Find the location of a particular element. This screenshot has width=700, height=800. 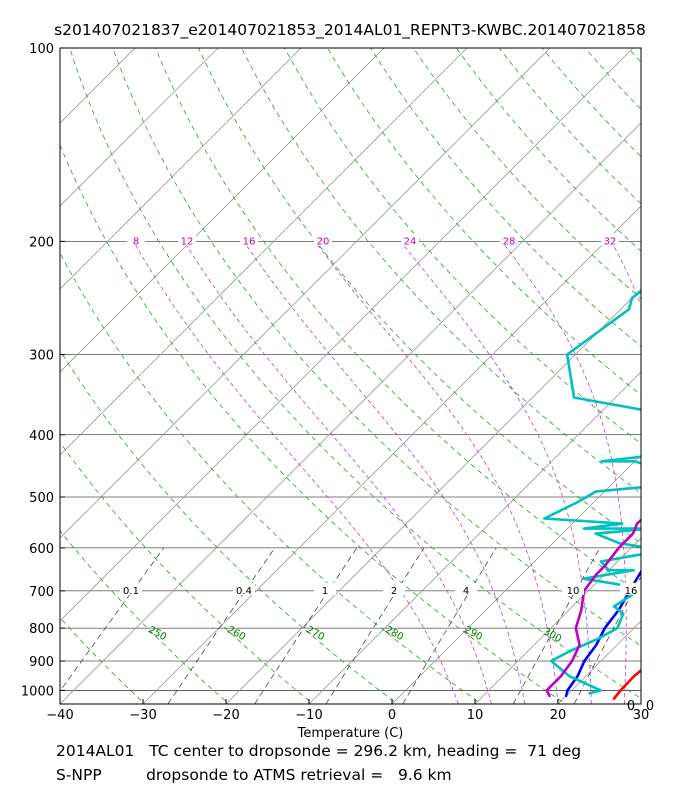

x-tick-label: −10 is located at coordinates (308, 715).